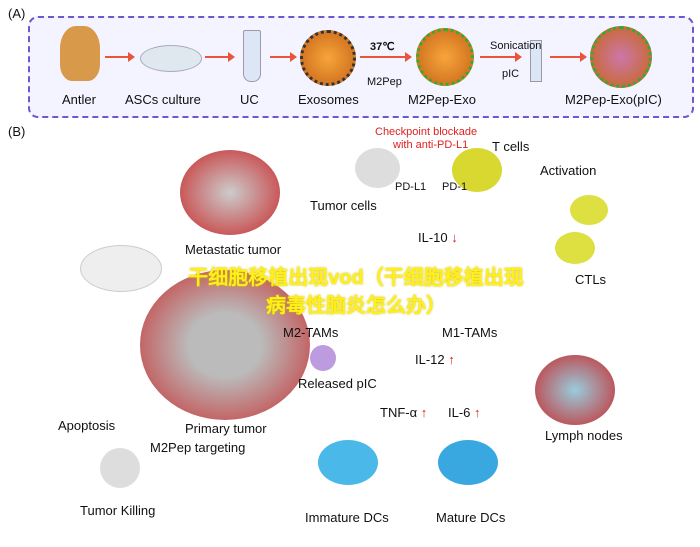 Image resolution: width=700 pixels, height=547 pixels. What do you see at coordinates (575, 390) in the screenshot?
I see `lymph-node-icon` at bounding box center [575, 390].